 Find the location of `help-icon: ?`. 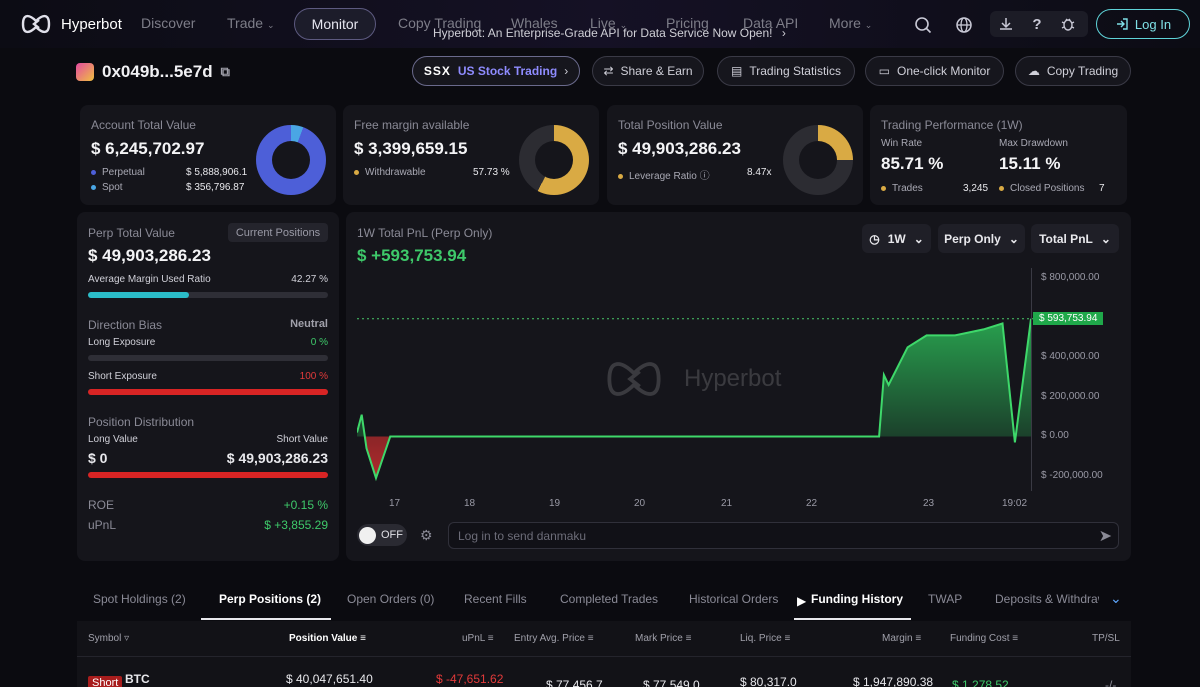

help-icon: ? is located at coordinates (1037, 24).